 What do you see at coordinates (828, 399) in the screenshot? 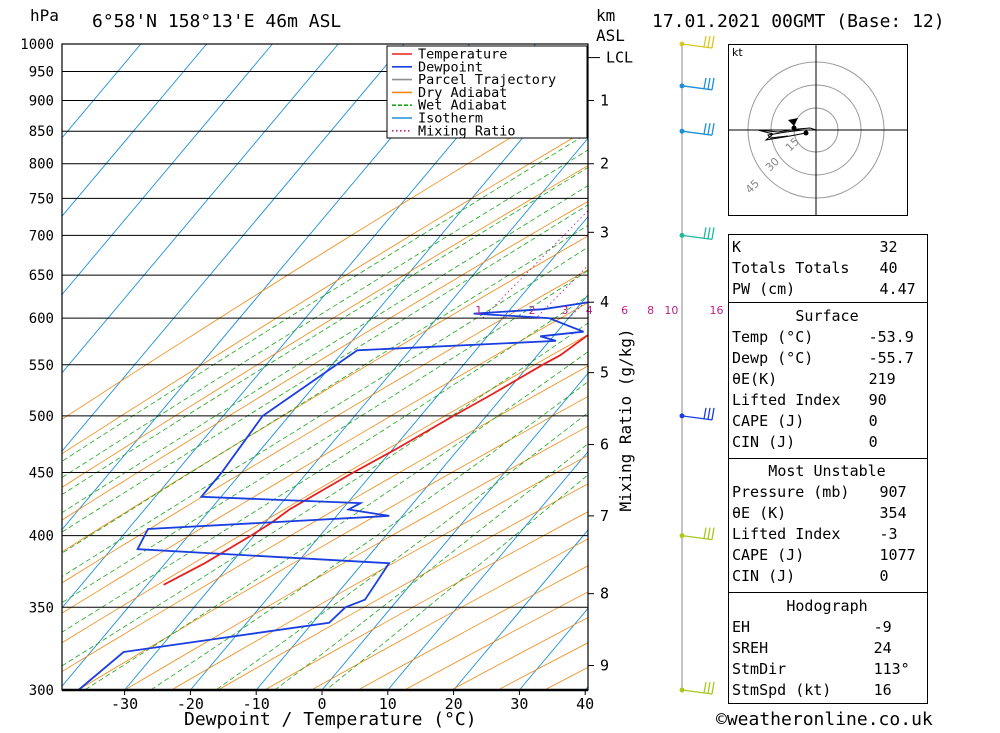
I see `index-row: Lifted Index 90` at bounding box center [828, 399].